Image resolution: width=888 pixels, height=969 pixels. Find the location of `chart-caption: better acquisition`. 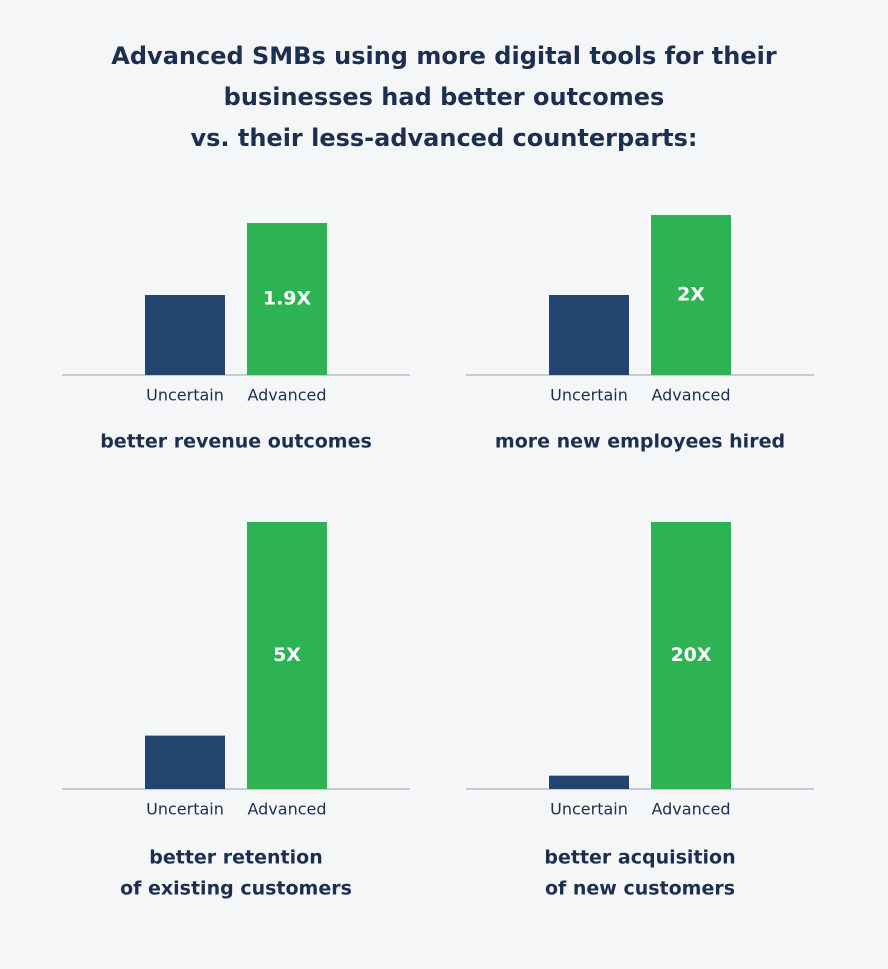

chart-caption: better acquisition is located at coordinates (639, 858).